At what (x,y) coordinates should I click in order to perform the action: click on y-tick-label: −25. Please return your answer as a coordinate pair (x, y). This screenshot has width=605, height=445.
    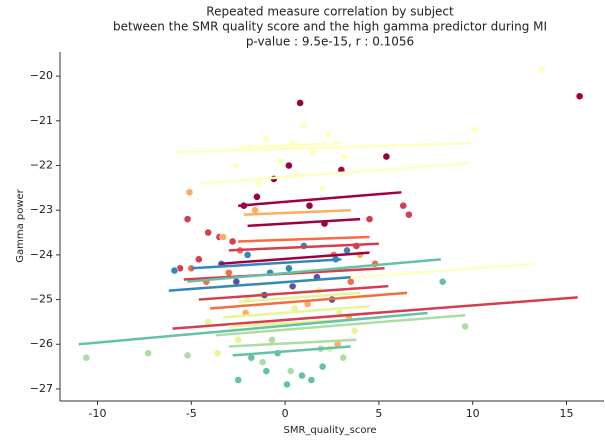
    Looking at the image, I should click on (41, 299).